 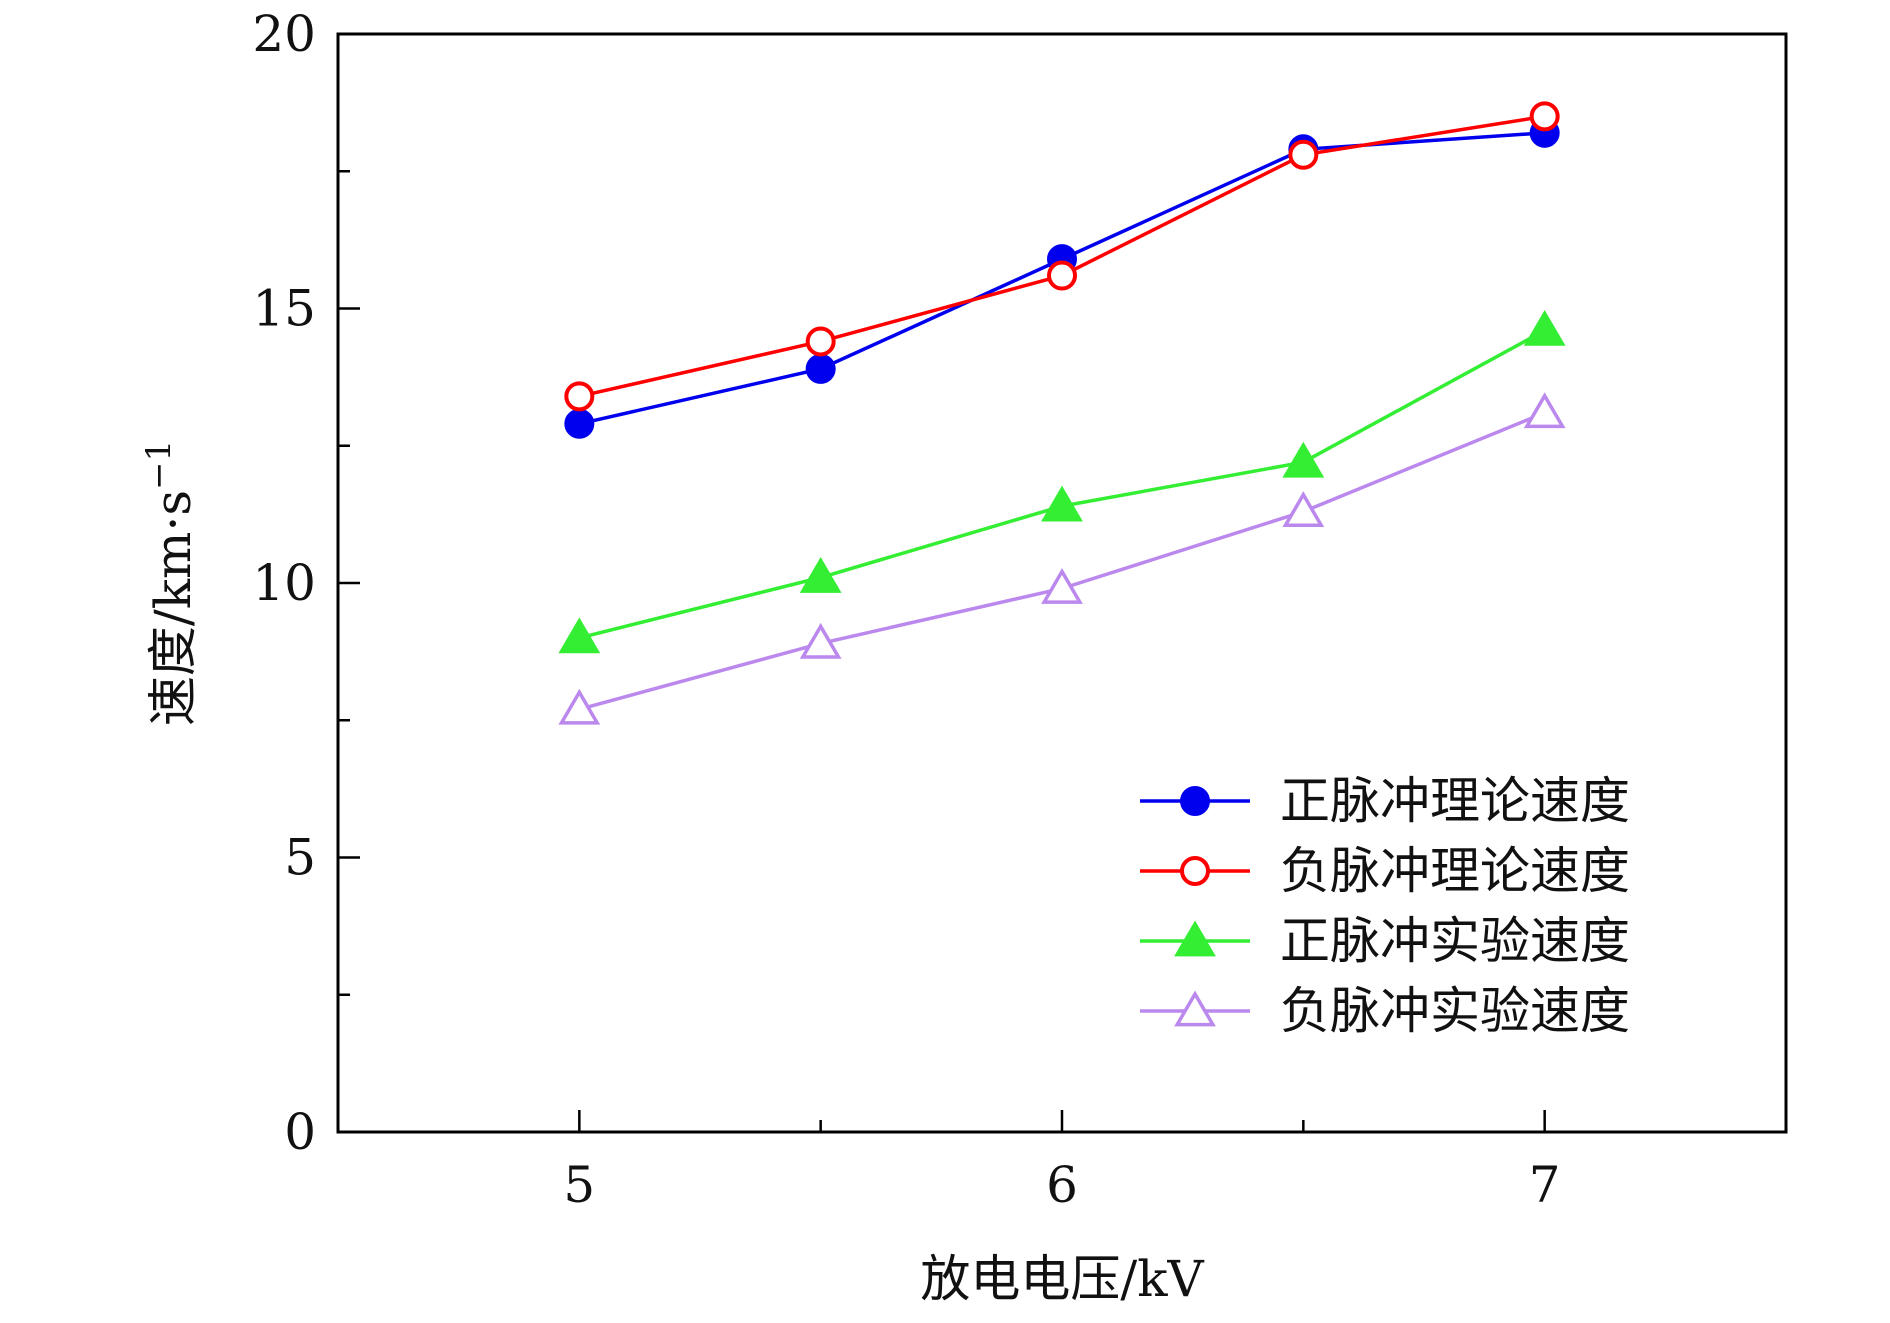 I want to click on x-axis-label: 放电电压/kV, so click(x=1062, y=1279).